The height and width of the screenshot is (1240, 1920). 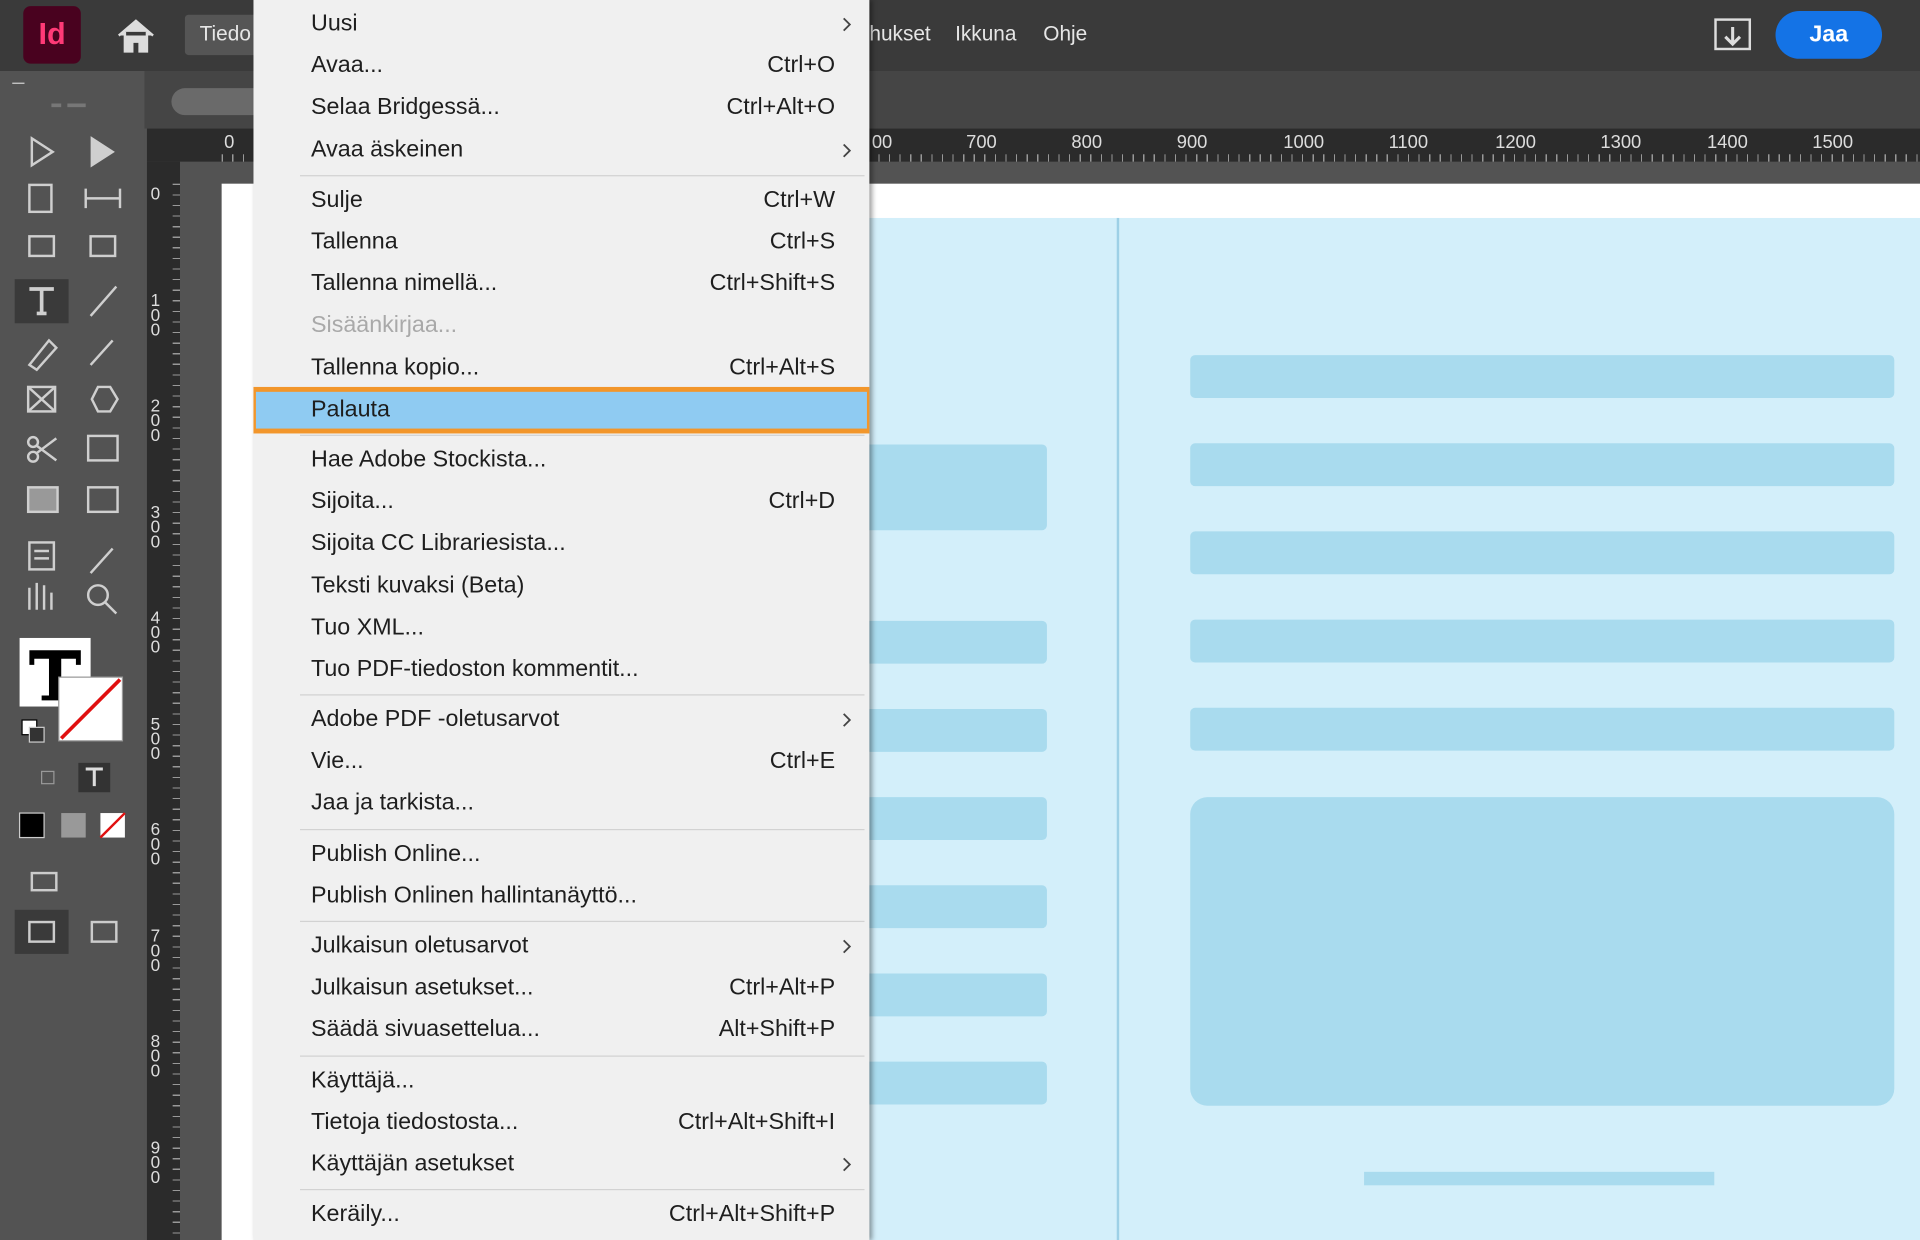 What do you see at coordinates (561, 989) in the screenshot?
I see `menu-item: Julkaisun asetukset... Ctrl+Alt+P` at bounding box center [561, 989].